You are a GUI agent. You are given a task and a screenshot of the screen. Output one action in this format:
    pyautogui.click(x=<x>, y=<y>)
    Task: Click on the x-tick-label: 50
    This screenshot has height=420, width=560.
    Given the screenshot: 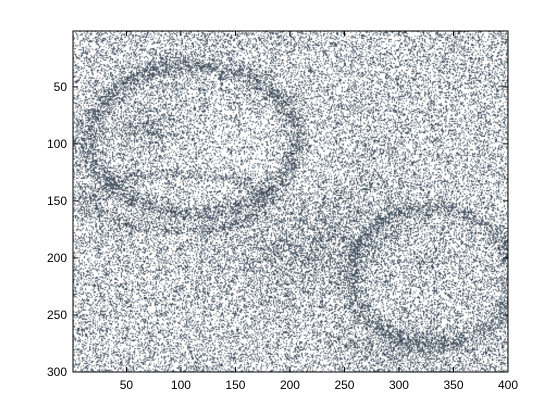 What is the action you would take?
    pyautogui.click(x=127, y=385)
    